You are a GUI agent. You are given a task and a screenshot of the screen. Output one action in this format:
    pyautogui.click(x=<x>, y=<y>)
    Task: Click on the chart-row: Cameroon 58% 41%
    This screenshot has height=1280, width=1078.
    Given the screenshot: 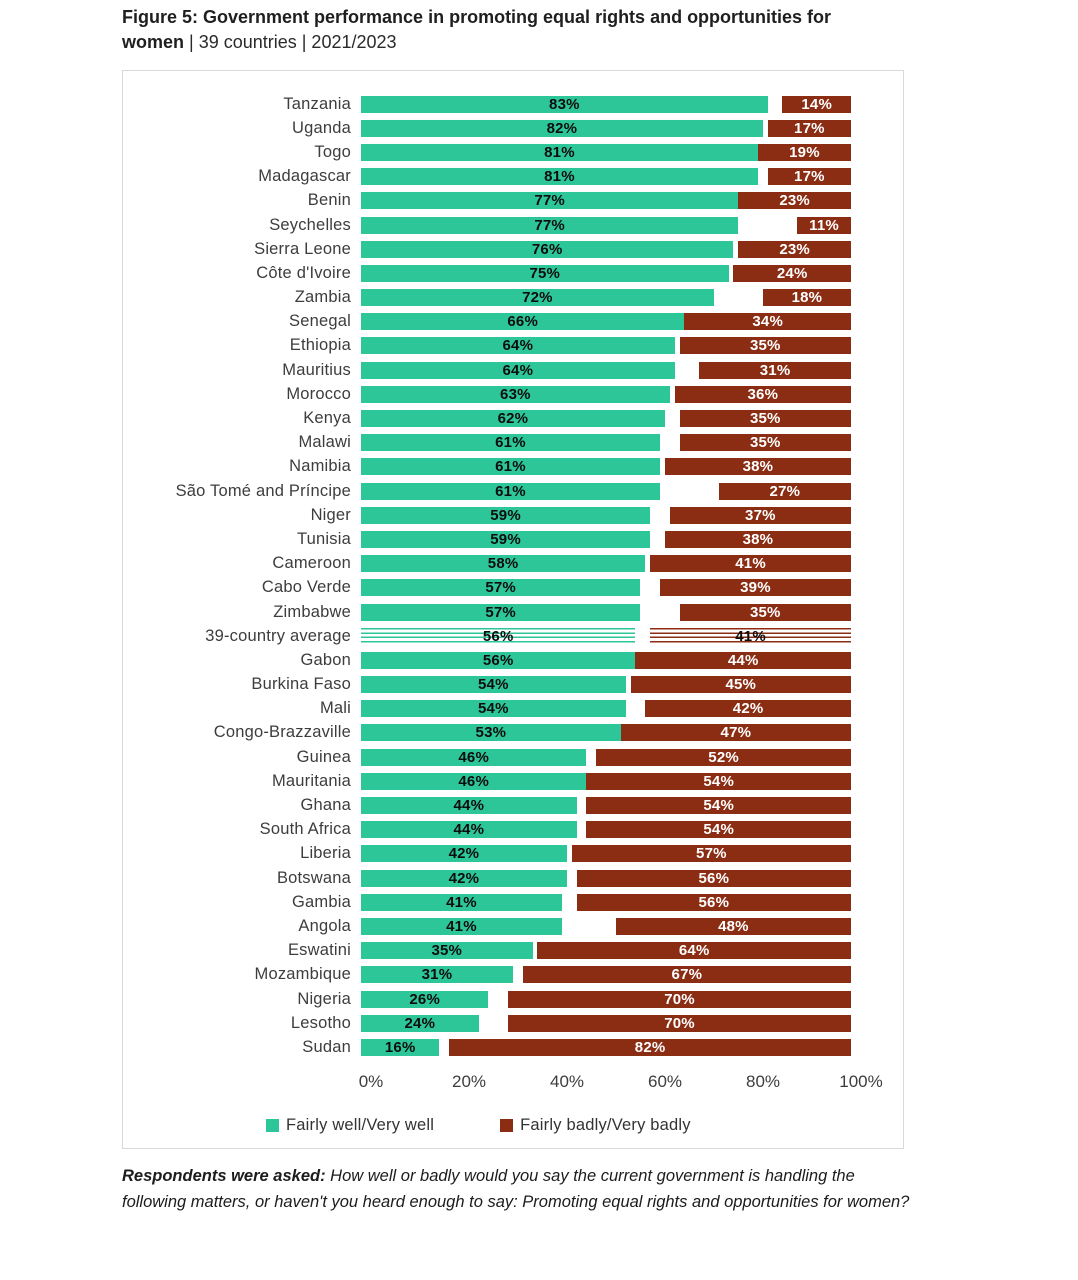 What is the action you would take?
    pyautogui.click(x=513, y=564)
    